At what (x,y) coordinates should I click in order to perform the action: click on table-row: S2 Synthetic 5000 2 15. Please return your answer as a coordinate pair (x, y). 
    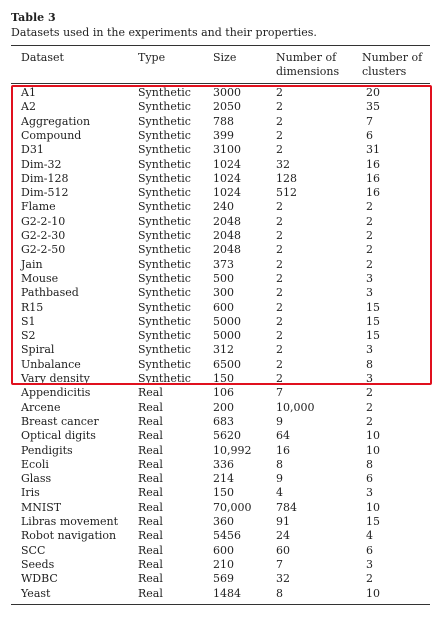
    Looking at the image, I should click on (224, 336).